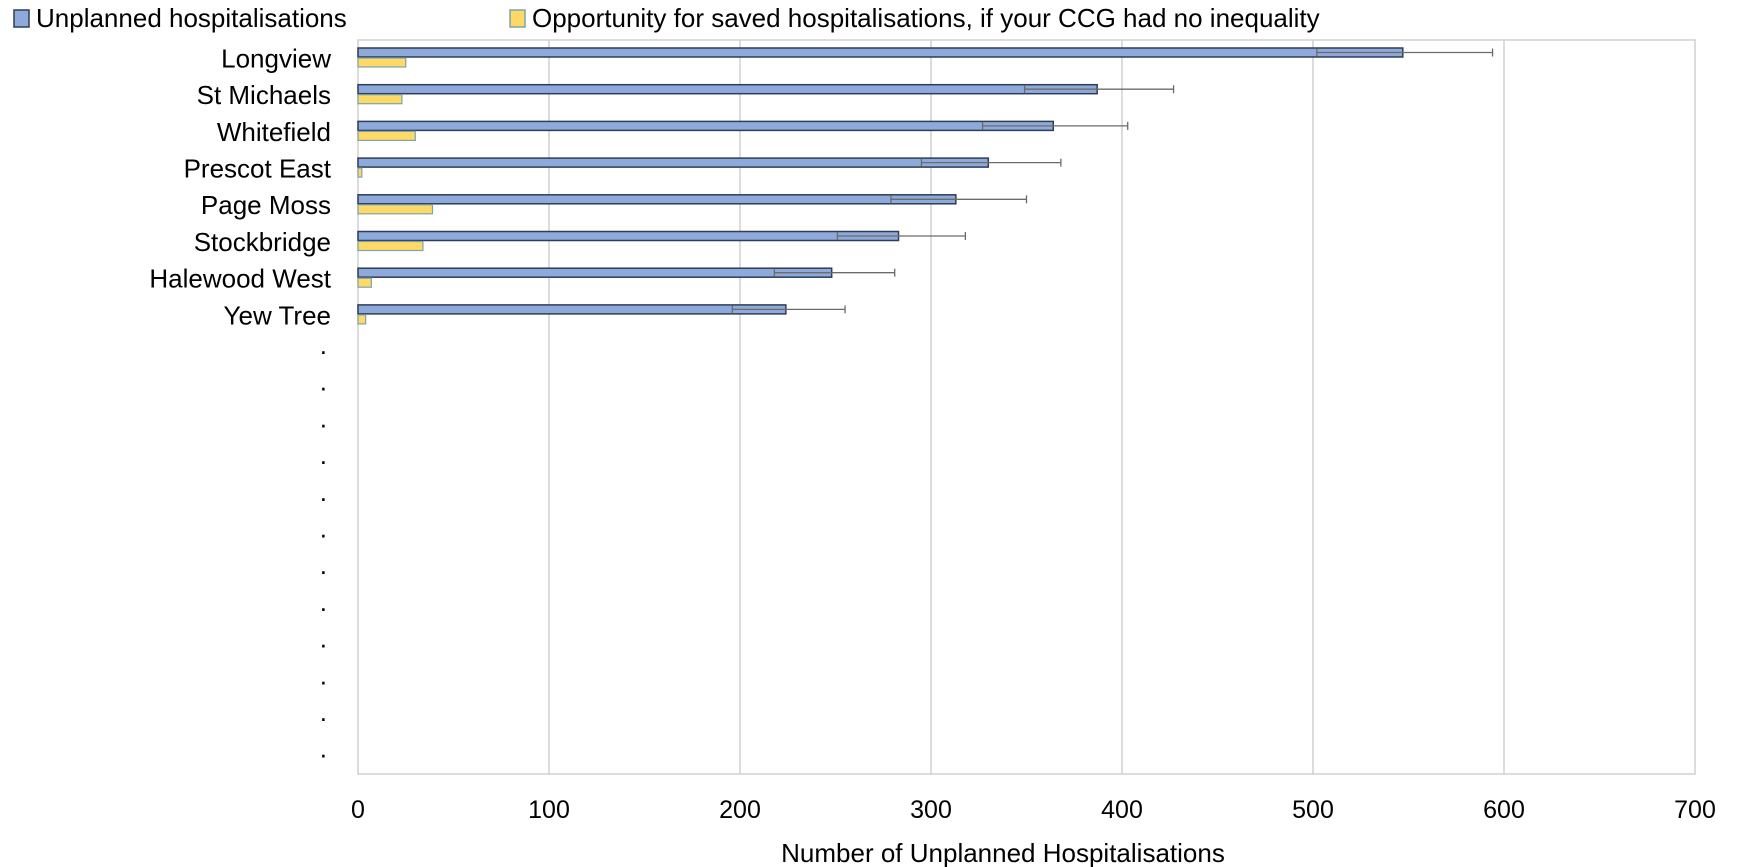 This screenshot has height=867, width=1738. What do you see at coordinates (240, 279) in the screenshot?
I see `category-label: Halewood West` at bounding box center [240, 279].